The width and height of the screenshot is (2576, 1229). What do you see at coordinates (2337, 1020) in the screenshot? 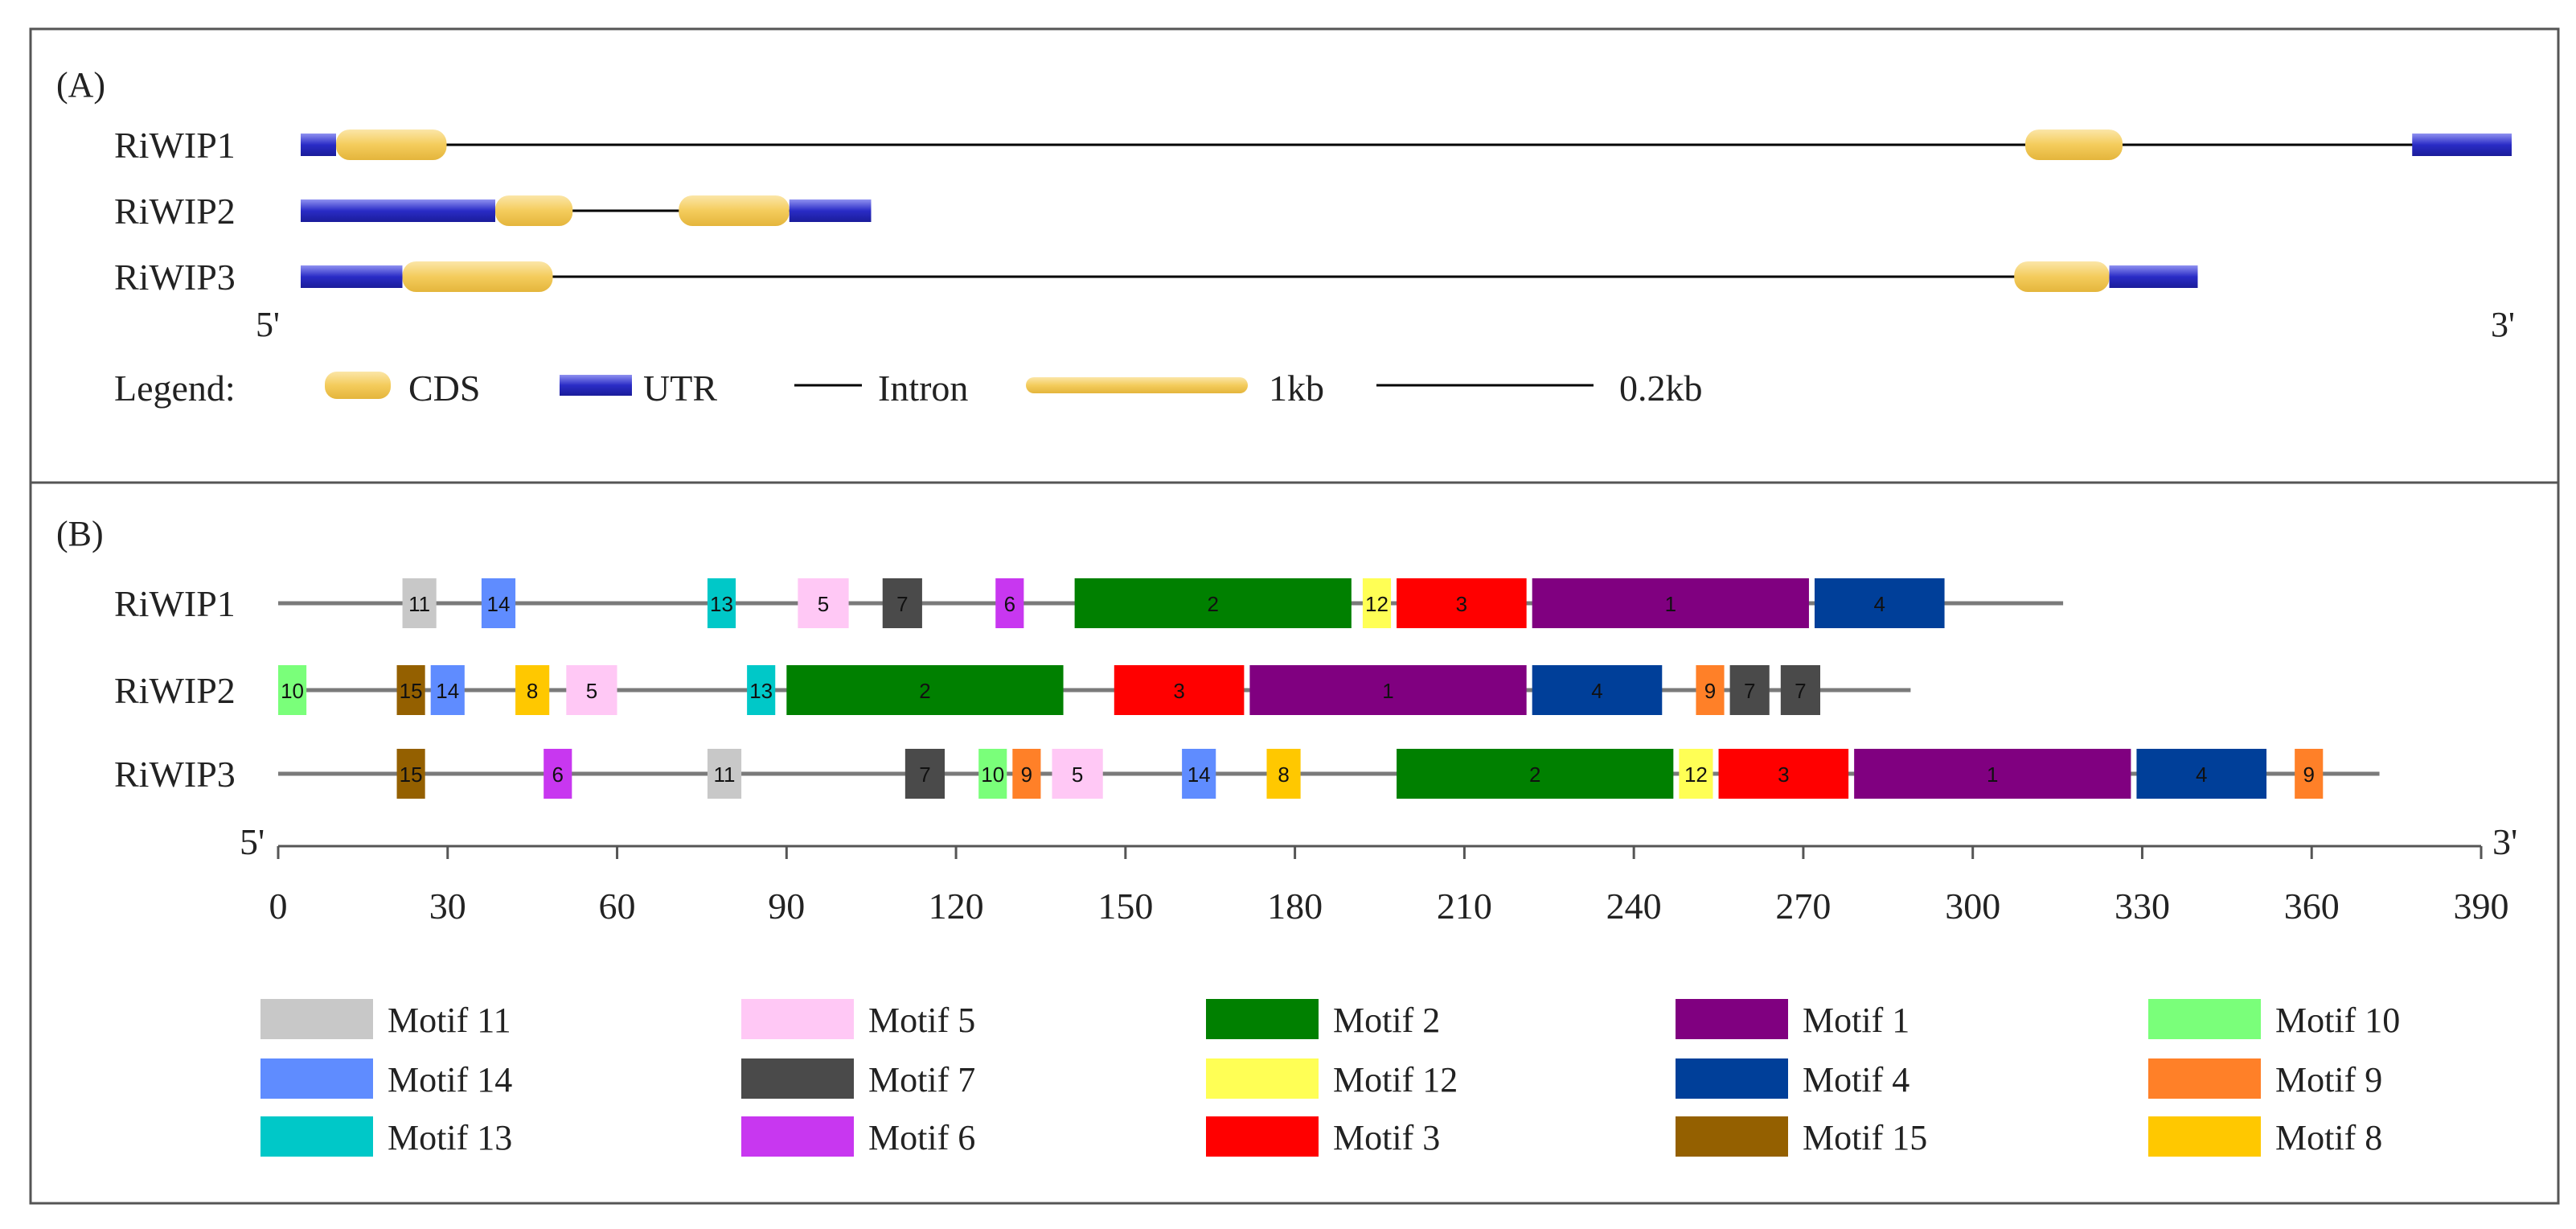
I see `legend-label-motif-10: Motif 10` at bounding box center [2337, 1020].